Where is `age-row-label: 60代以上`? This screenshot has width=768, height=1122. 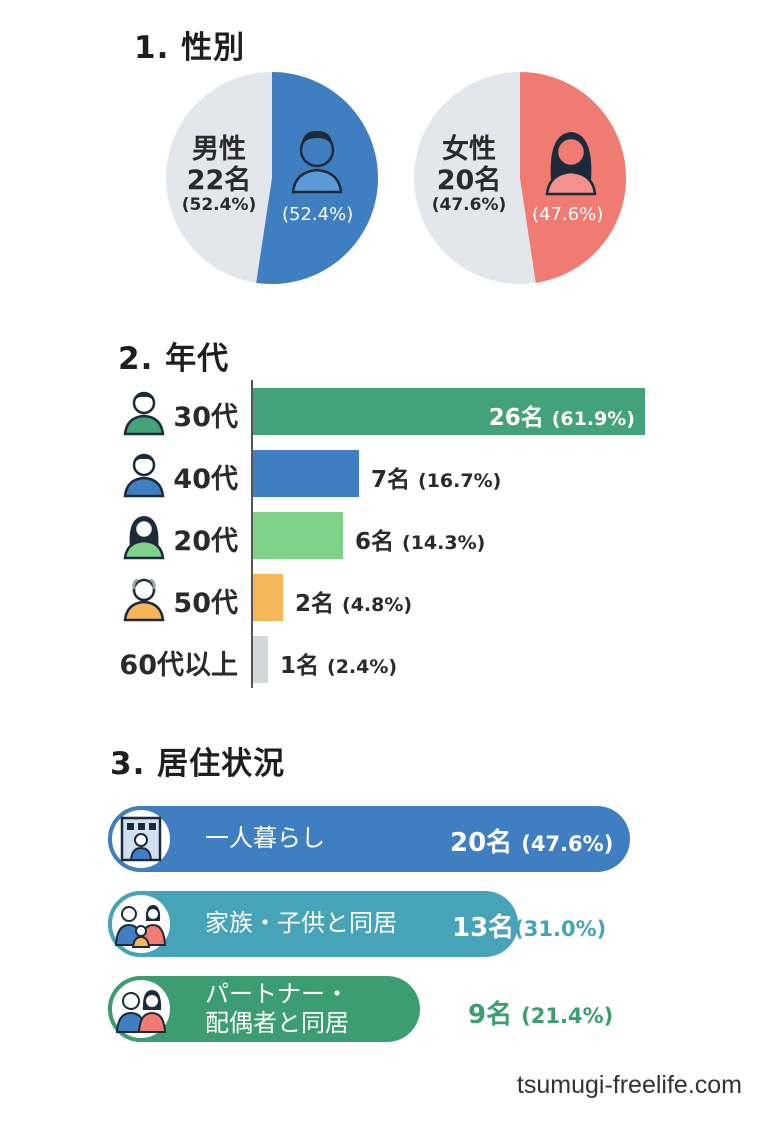
age-row-label: 60代以上 is located at coordinates (180, 660).